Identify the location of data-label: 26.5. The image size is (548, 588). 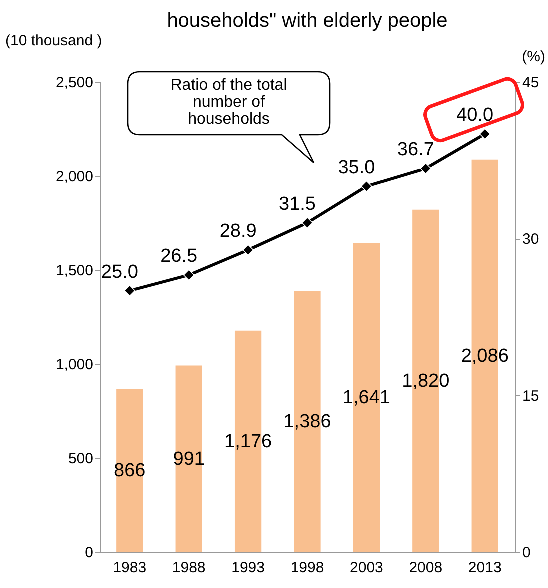
(179, 257).